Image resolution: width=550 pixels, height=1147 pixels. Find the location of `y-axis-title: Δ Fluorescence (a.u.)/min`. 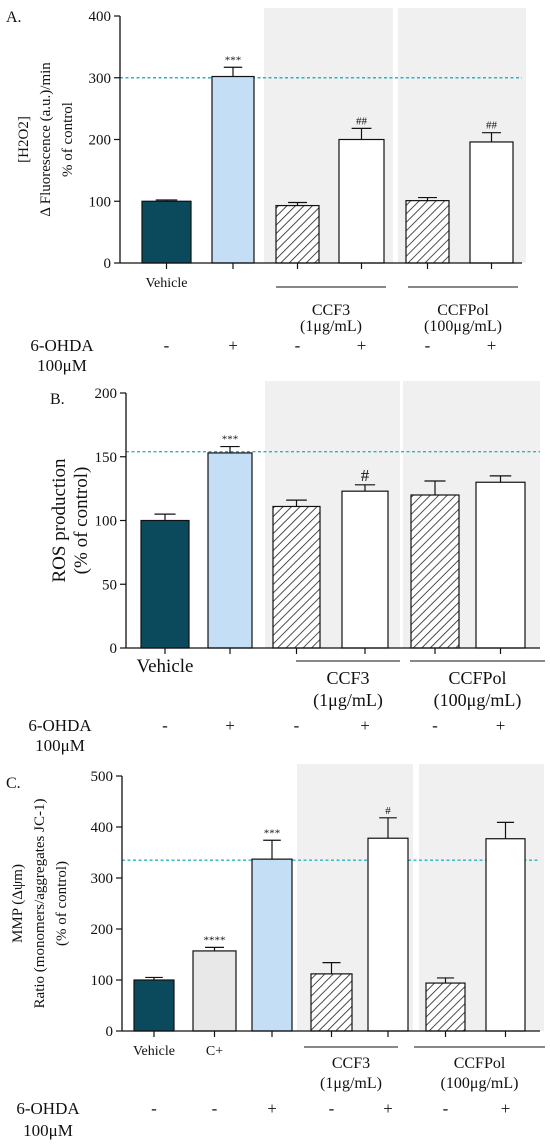

y-axis-title: Δ Fluorescence (a.u.)/min is located at coordinates (46, 139).